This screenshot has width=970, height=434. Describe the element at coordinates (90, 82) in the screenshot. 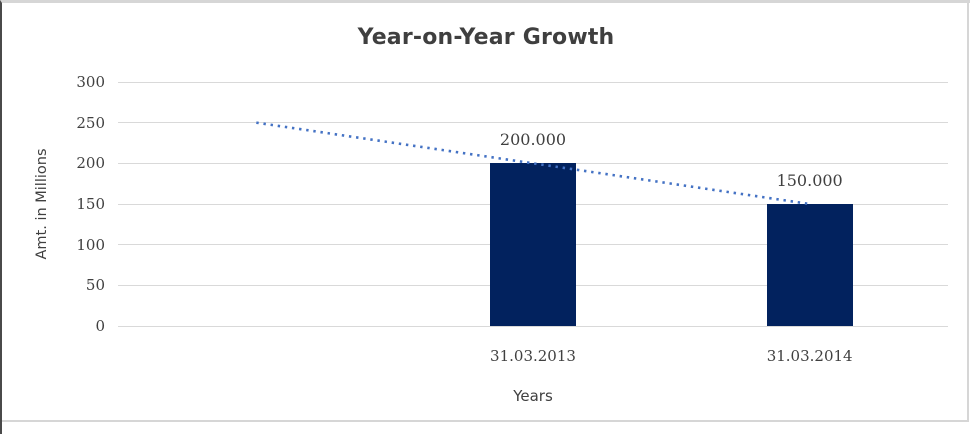

I see `y-tick-label: 300` at that location.